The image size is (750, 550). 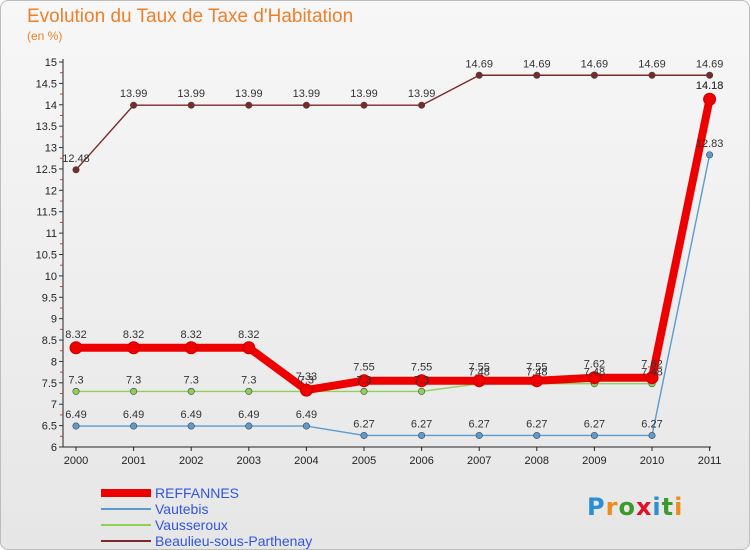 I want to click on y-tick-label: 6, so click(x=54, y=448).